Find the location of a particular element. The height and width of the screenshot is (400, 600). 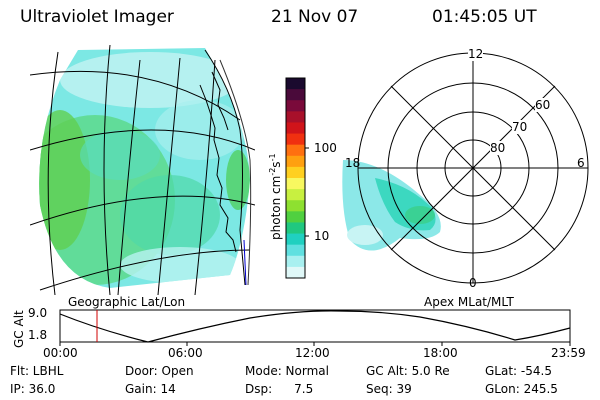

dsp-info: Dsp: 7.5 is located at coordinates (279, 389).